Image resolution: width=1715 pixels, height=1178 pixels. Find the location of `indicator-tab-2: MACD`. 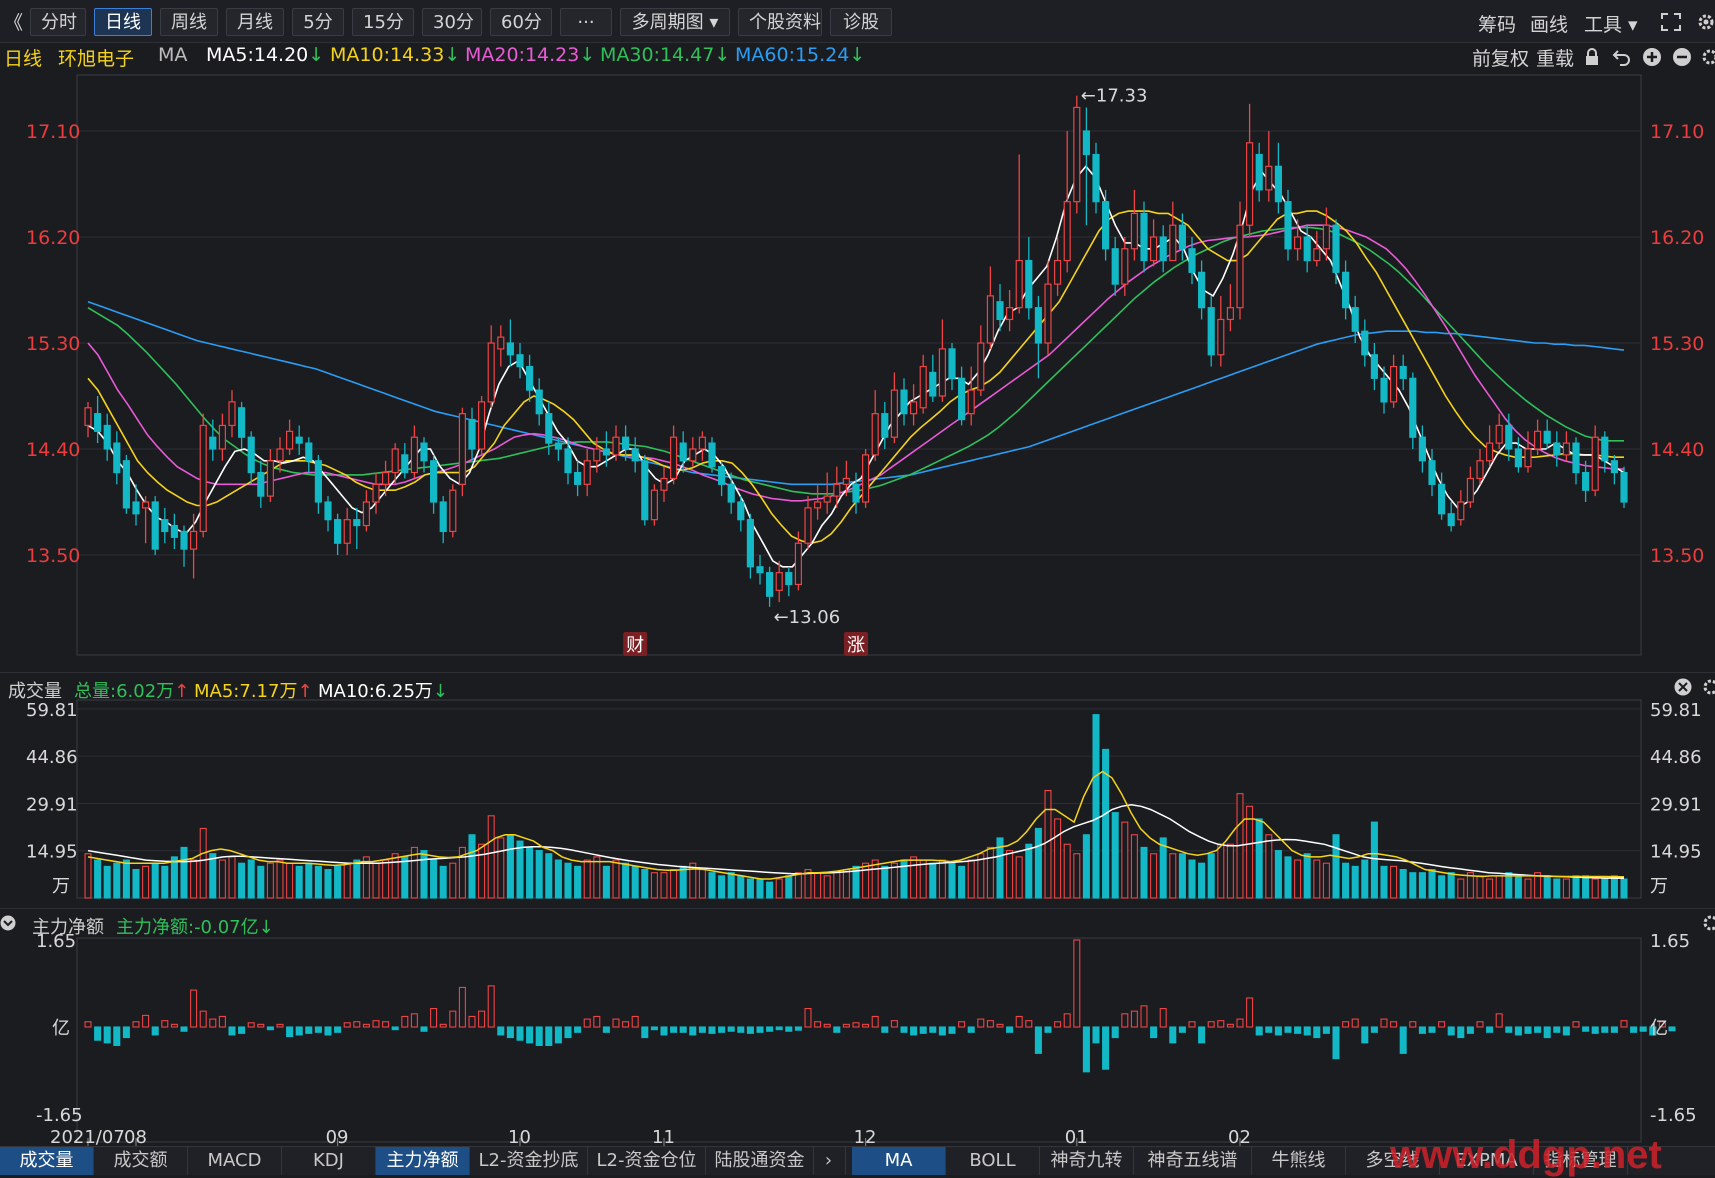

indicator-tab-2: MACD is located at coordinates (235, 1161).